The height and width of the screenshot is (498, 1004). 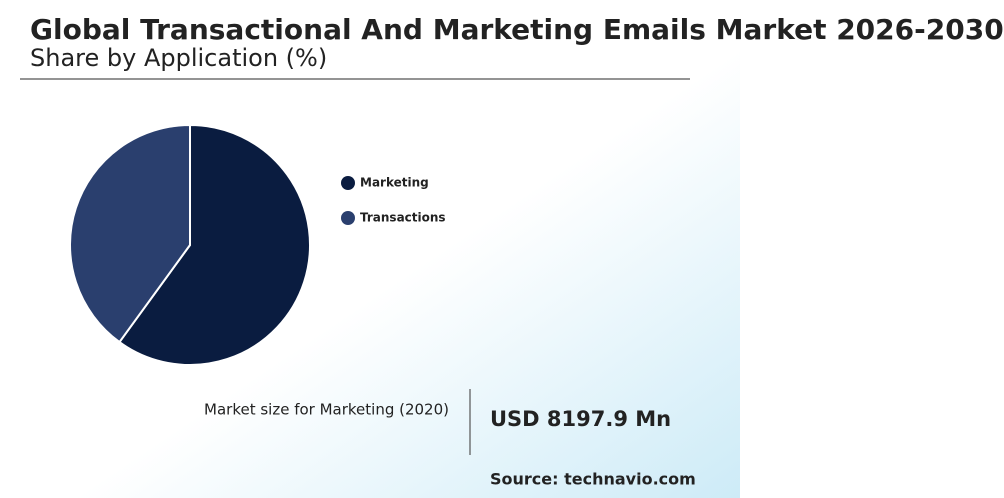 What do you see at coordinates (403, 218) in the screenshot?
I see `legend-label: Transactions` at bounding box center [403, 218].